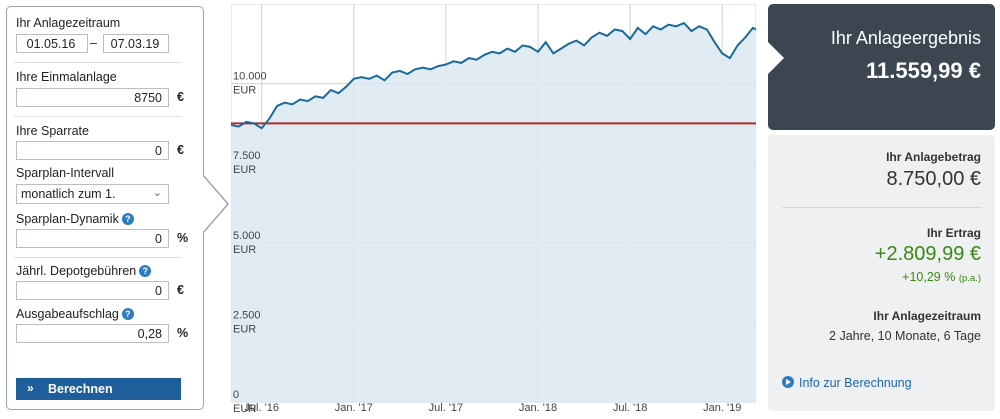  What do you see at coordinates (933, 179) in the screenshot?
I see `investment-value: 8.750,00 €` at bounding box center [933, 179].